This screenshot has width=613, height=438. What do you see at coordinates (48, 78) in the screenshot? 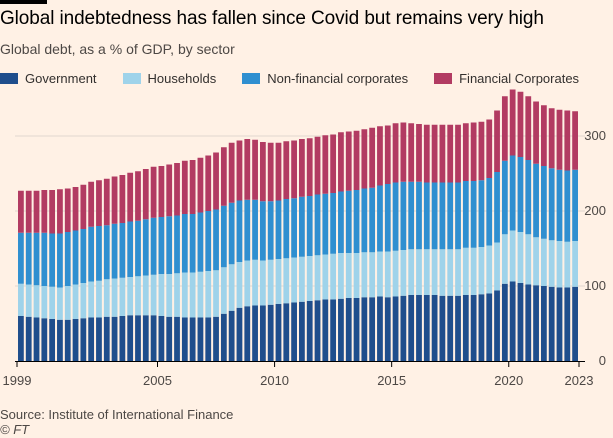
I see `legend-item-government: Government` at bounding box center [48, 78].